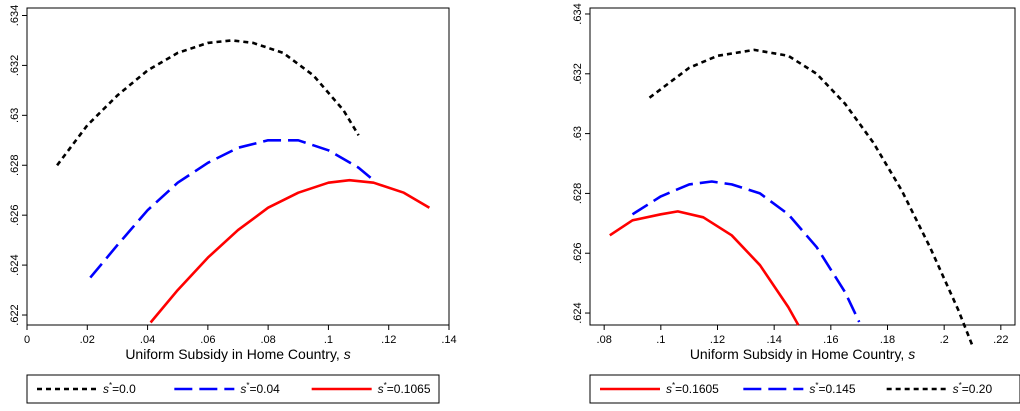  Describe the element at coordinates (692, 388) in the screenshot. I see `legend-label: s*=0.1605` at that location.